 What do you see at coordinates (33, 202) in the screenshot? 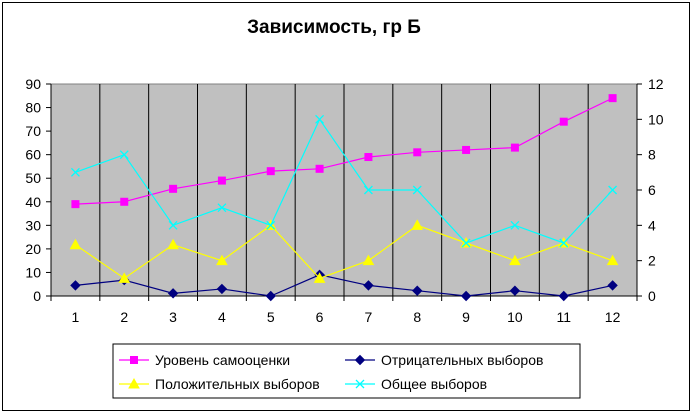
I see `left-tick-label: 40` at bounding box center [33, 202].